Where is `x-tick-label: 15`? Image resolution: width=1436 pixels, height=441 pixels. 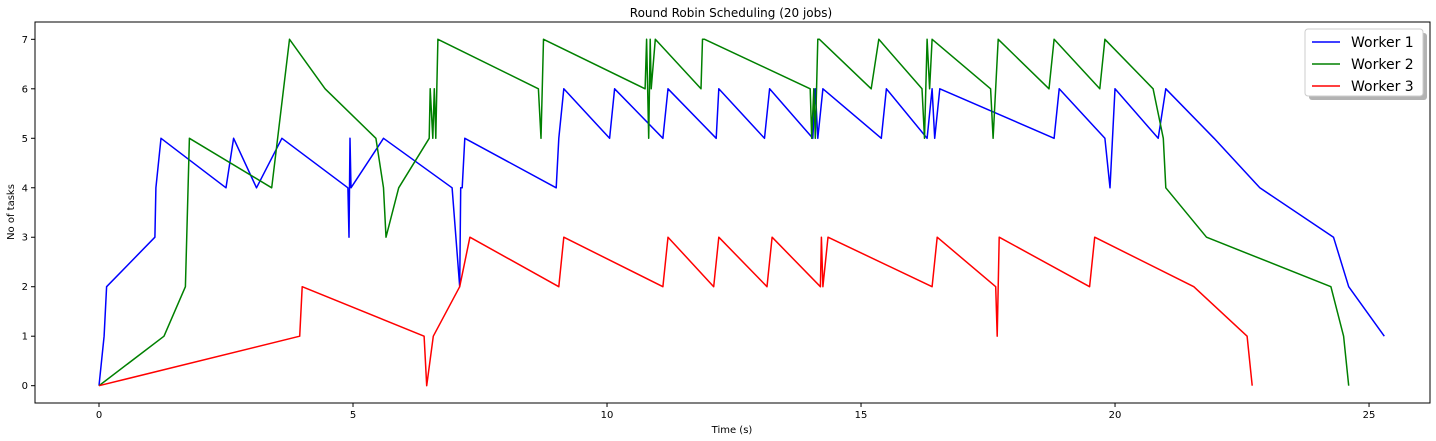 x-tick-label: 15 is located at coordinates (861, 415).